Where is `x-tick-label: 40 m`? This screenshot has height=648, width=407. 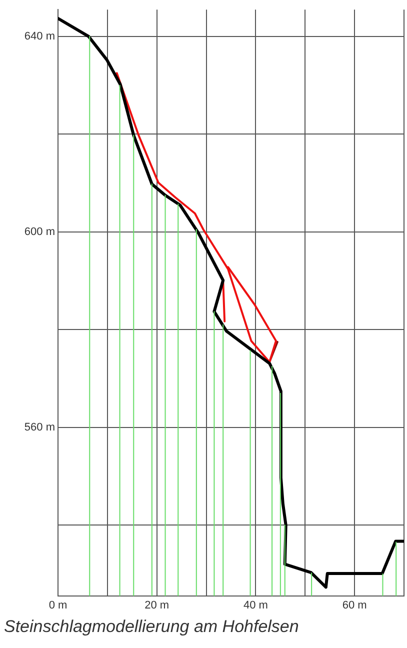 x-tick-label: 40 m is located at coordinates (255, 606).